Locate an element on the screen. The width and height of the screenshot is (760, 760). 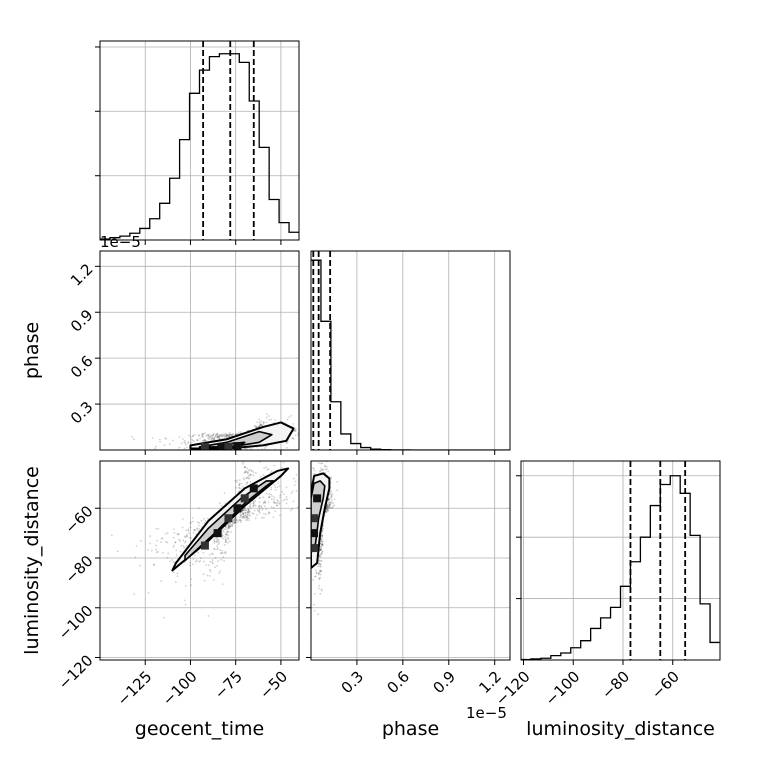
hist-phase-panel is located at coordinates (410, 352).